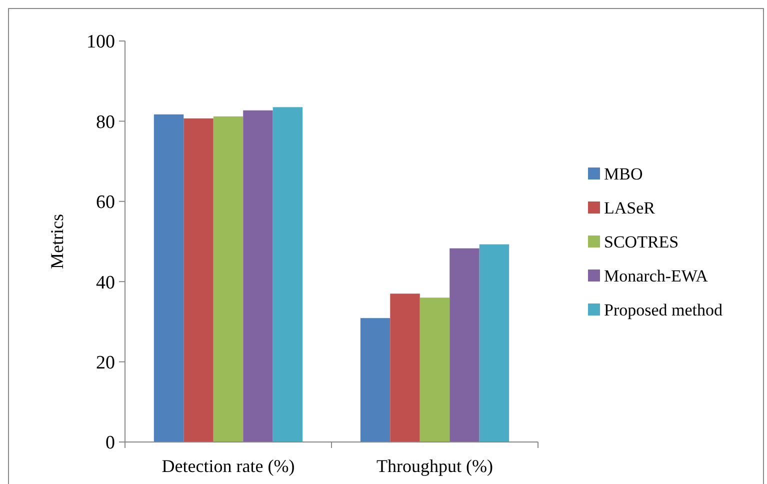 The image size is (767, 484). I want to click on y-tick-label: 60, so click(105, 203).